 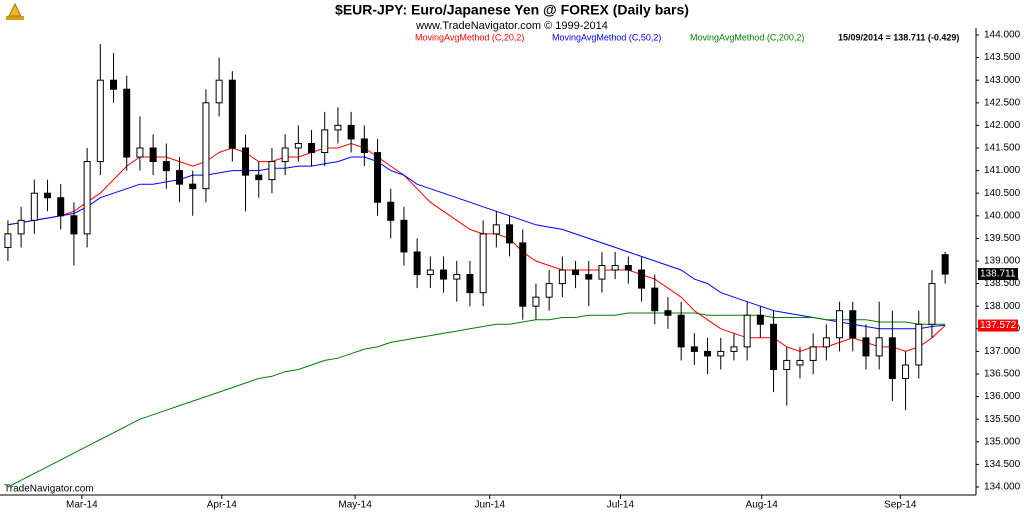 I want to click on legend-entry: MovingAvgMethod (C,200,2), so click(x=747, y=37).